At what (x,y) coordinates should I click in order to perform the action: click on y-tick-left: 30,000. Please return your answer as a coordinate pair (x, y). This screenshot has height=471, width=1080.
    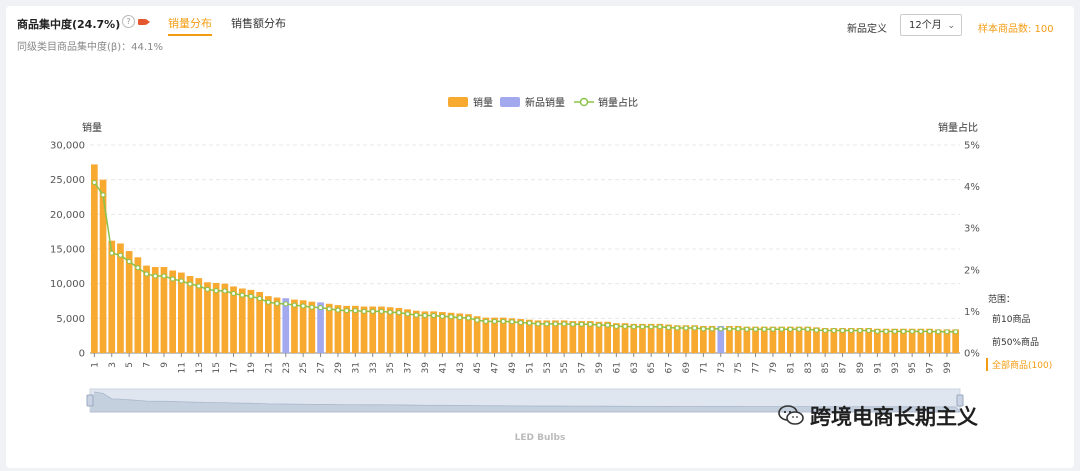
    Looking at the image, I should click on (67, 146).